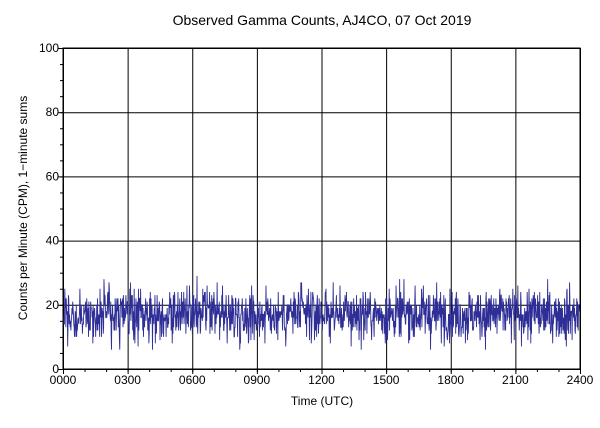  I want to click on x-tick-labels: 0000 0300 0600 0900 1200 1500 1800 2100 2400, so click(322, 380).